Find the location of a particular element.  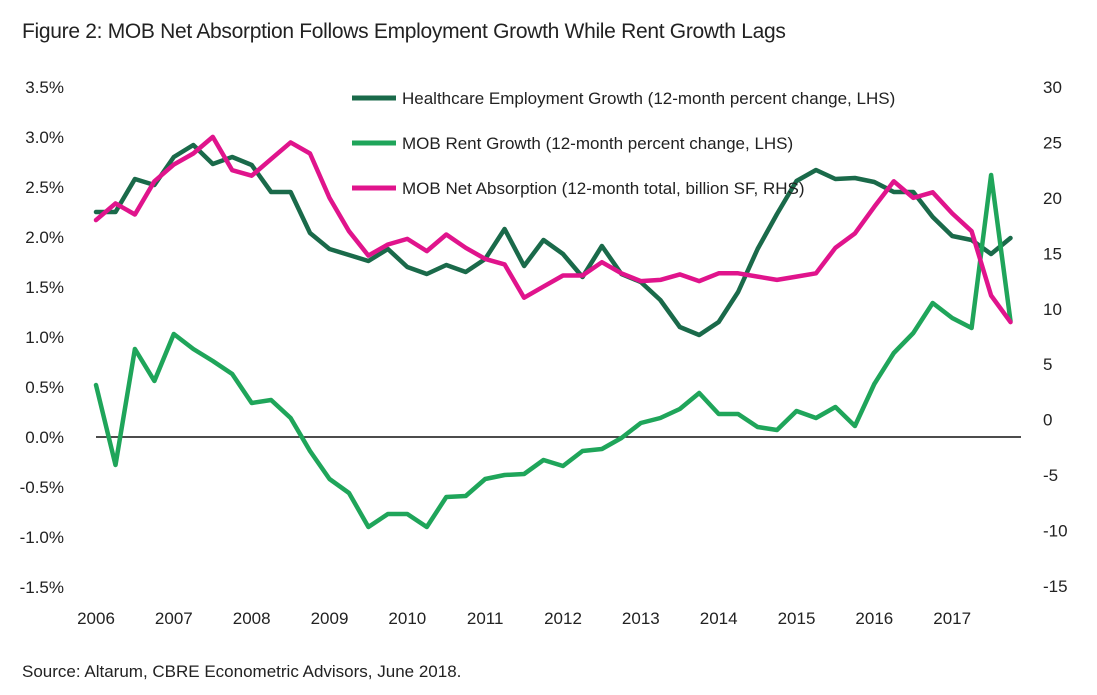

right-y-tick-label: -15 is located at coordinates (1055, 586).